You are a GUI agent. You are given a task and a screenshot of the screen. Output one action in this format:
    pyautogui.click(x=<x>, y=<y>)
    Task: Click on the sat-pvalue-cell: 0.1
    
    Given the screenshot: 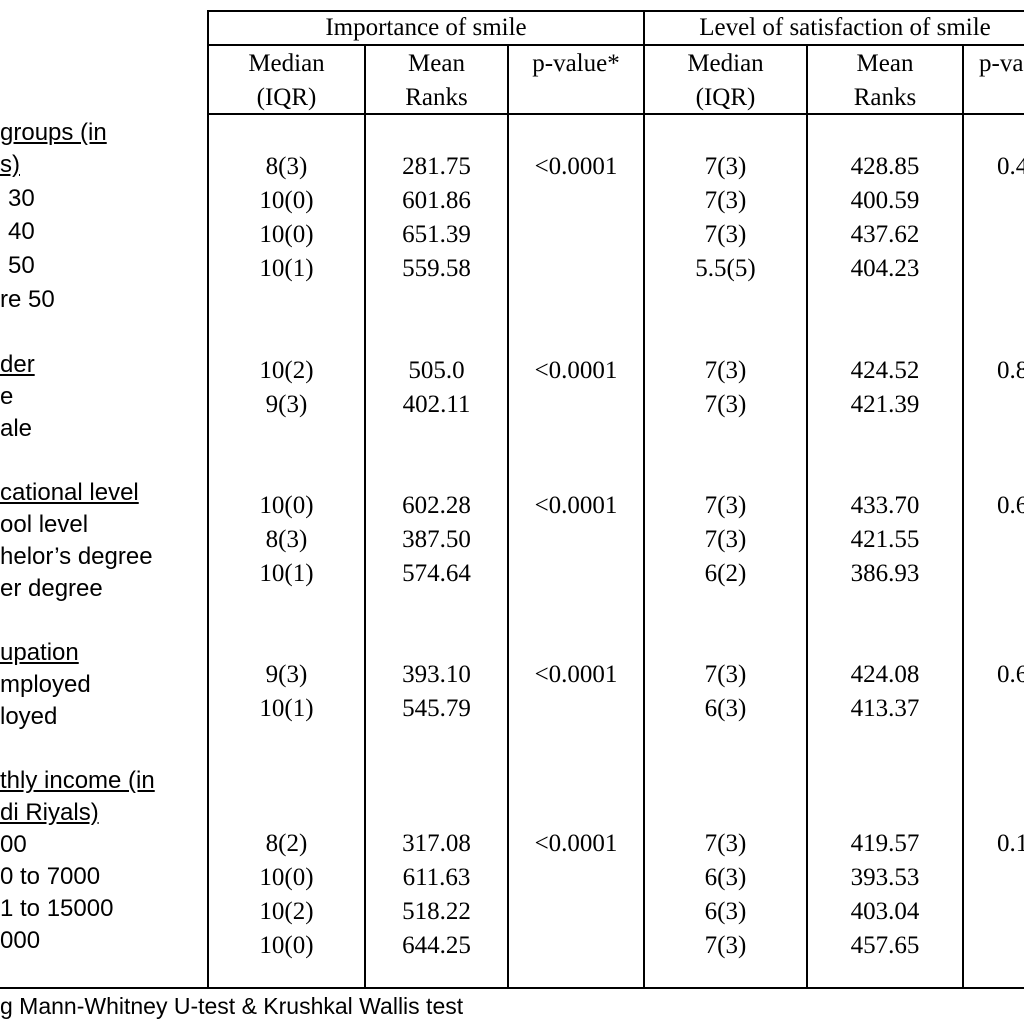 What is the action you would take?
    pyautogui.click(x=1010, y=843)
    